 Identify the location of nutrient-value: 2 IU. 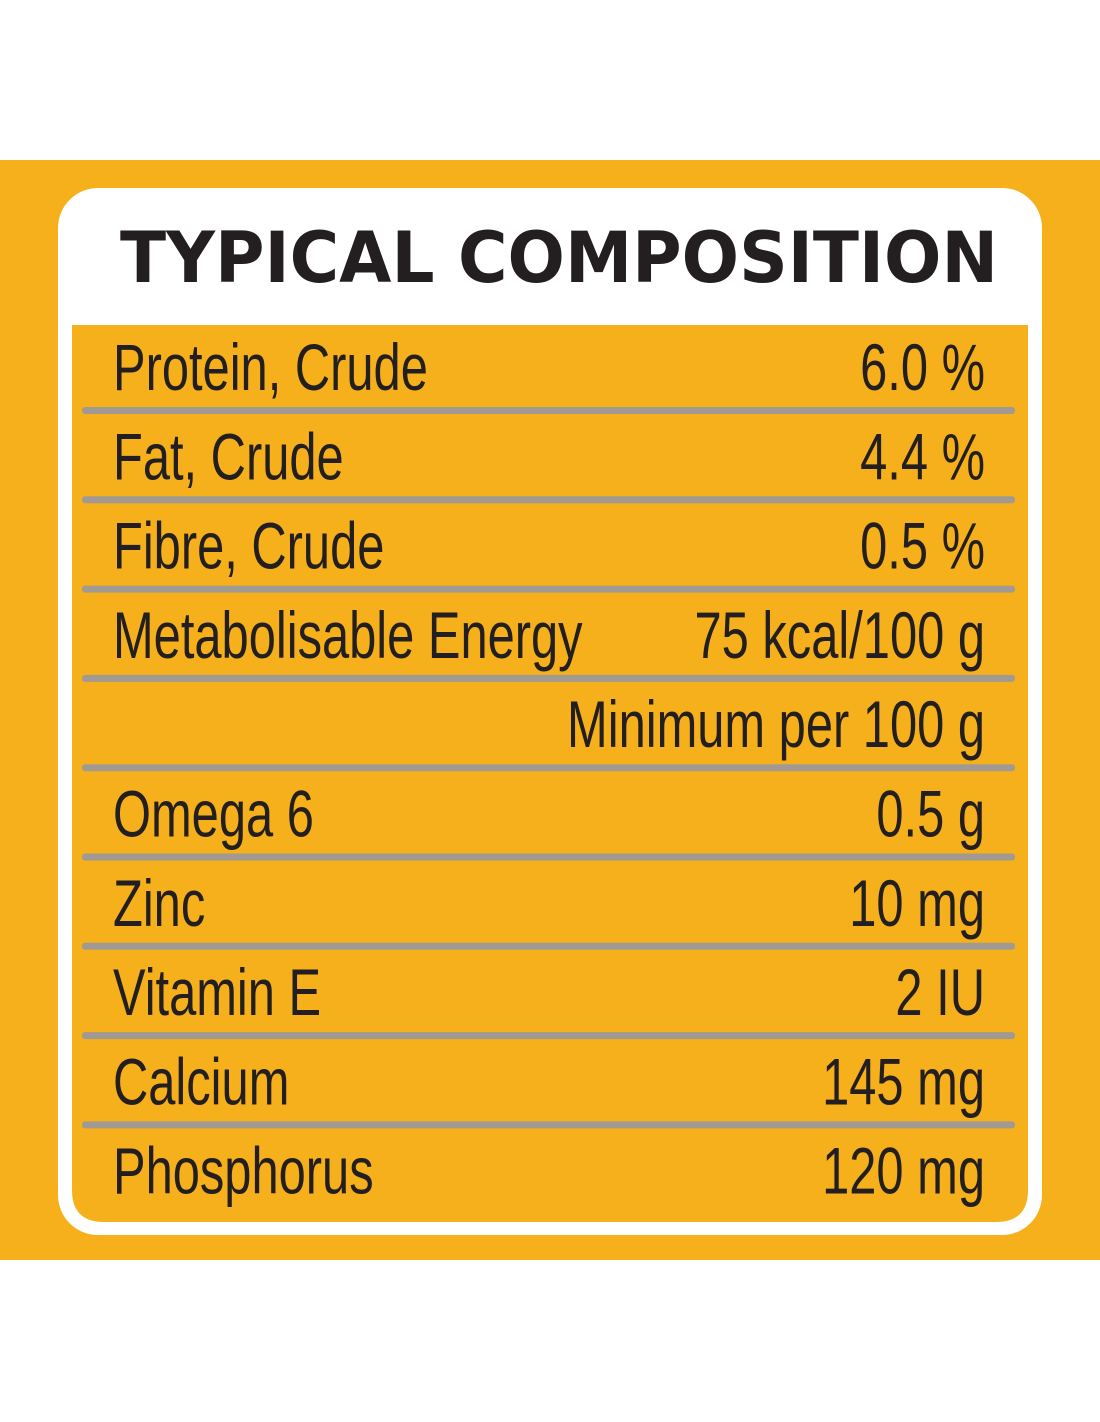
(940, 993).